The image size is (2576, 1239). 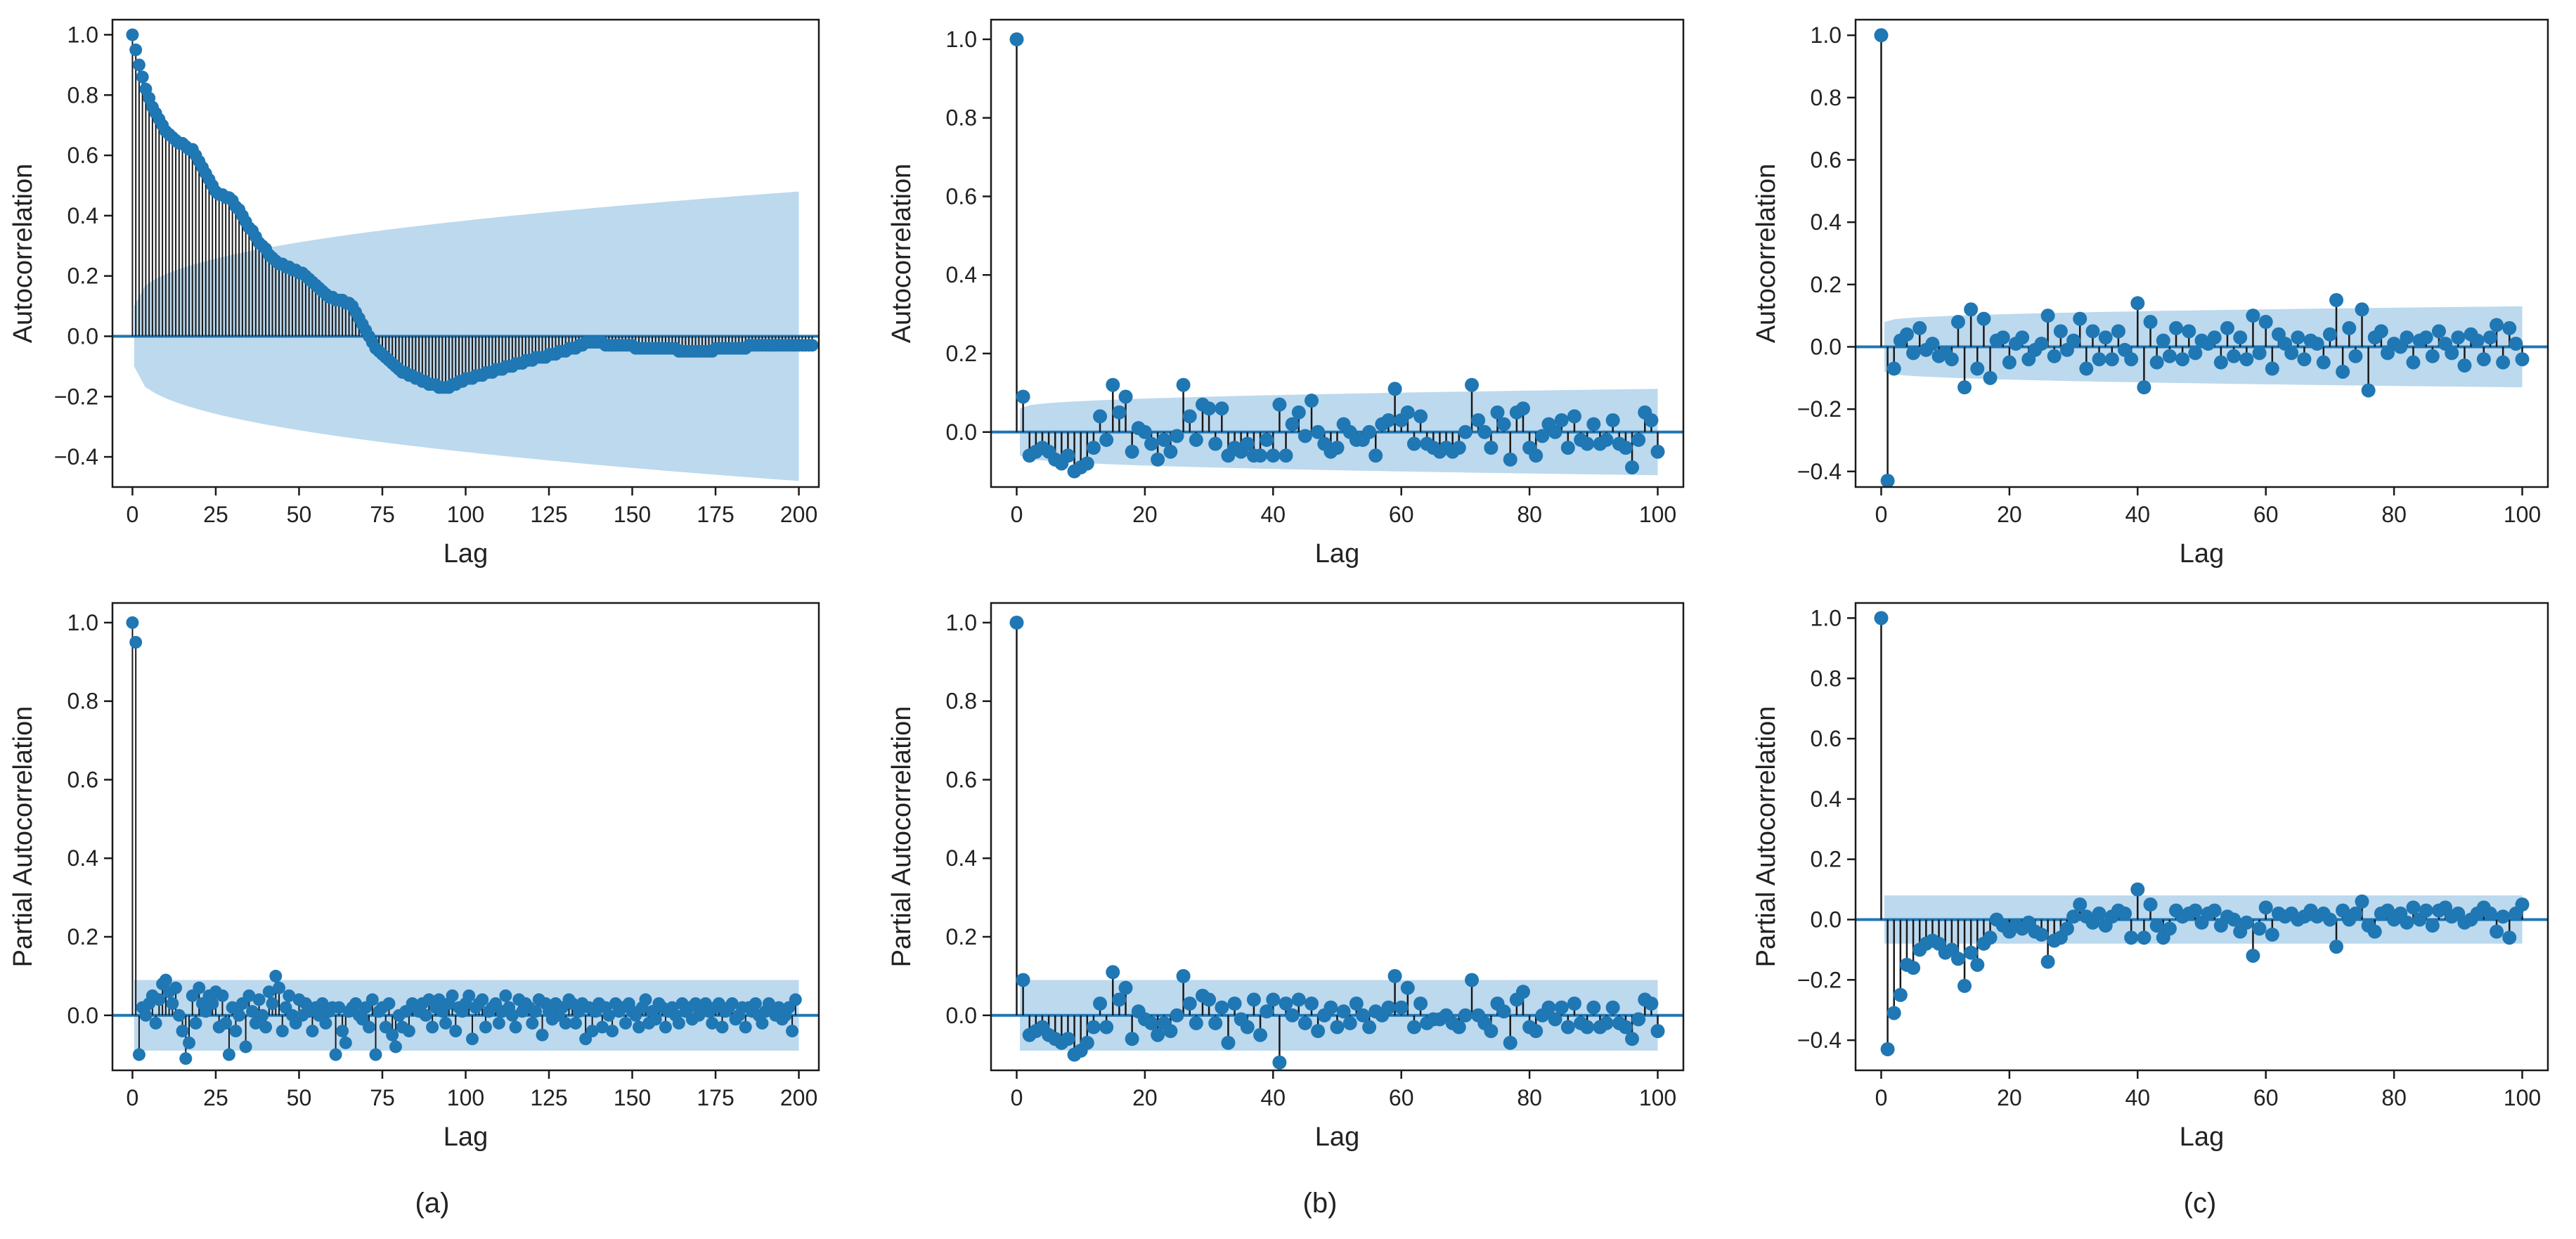 I want to click on y-axis-label: Autocorrelation, so click(x=902, y=254).